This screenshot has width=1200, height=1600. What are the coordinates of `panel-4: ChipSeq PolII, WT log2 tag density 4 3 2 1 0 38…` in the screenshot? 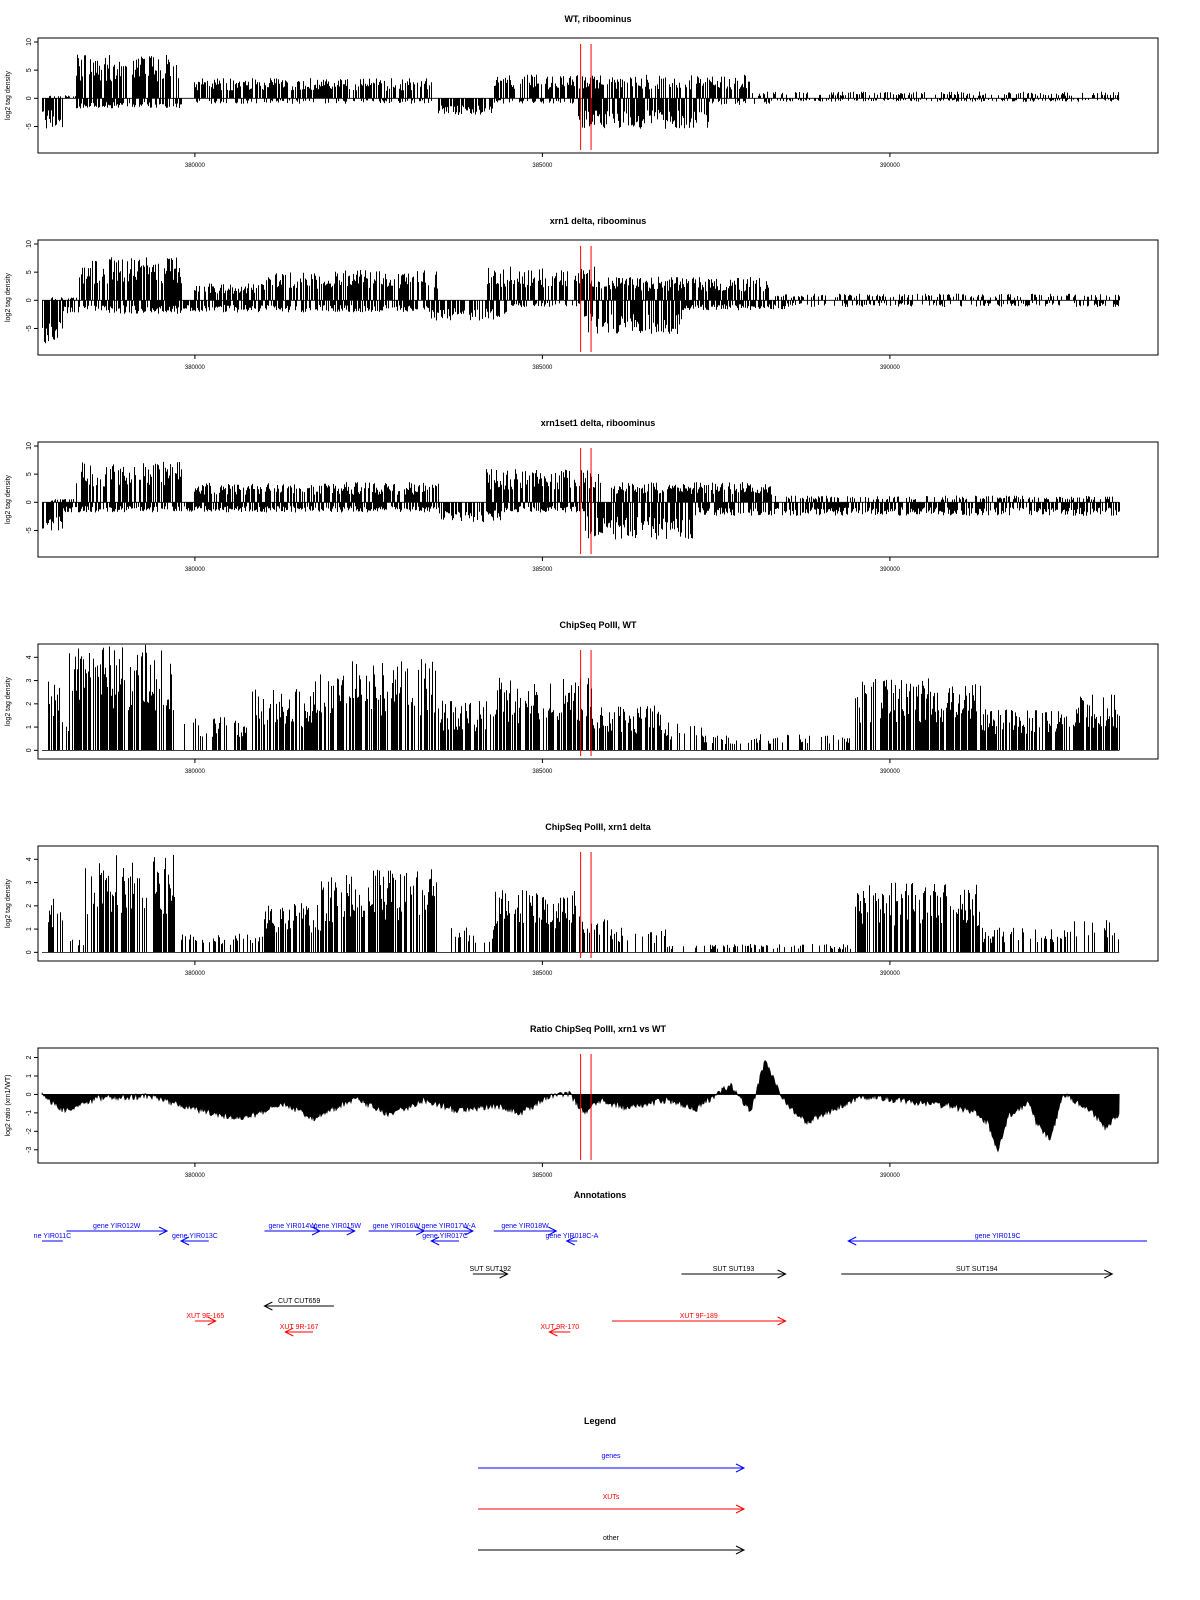 It's located at (582, 697).